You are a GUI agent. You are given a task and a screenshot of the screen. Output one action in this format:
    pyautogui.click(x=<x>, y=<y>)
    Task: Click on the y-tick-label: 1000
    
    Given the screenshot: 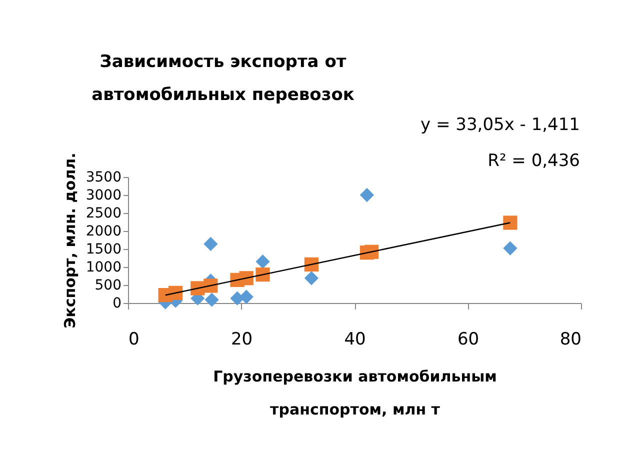 What is the action you would take?
    pyautogui.click(x=104, y=268)
    